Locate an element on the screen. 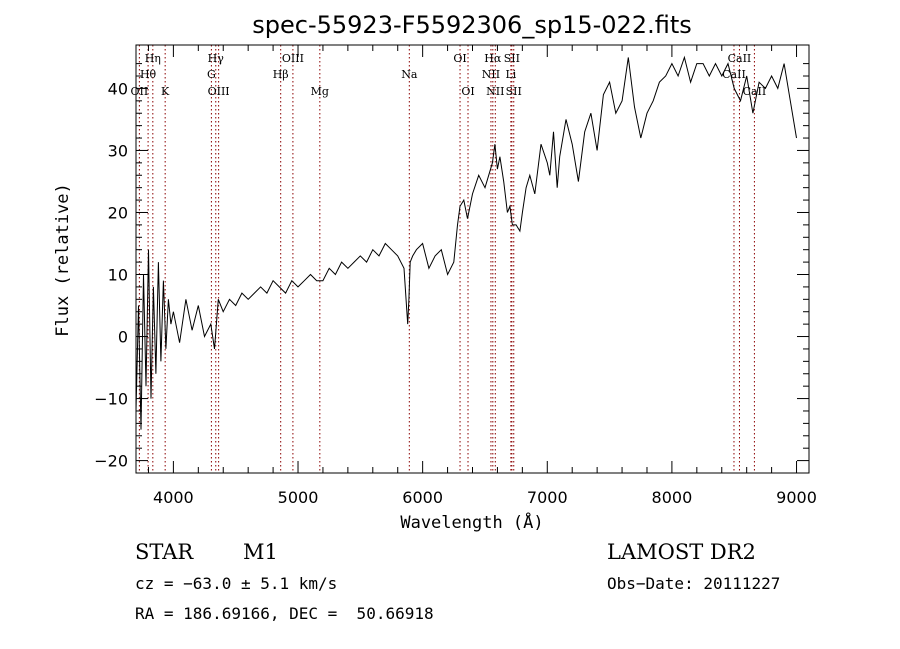 The width and height of the screenshot is (900, 649). y-tick-label: −20 is located at coordinates (111, 461).